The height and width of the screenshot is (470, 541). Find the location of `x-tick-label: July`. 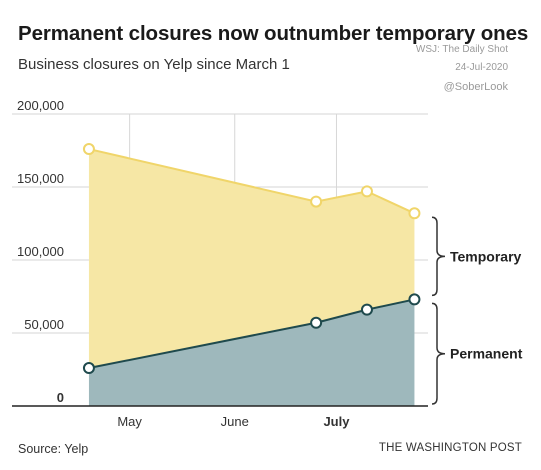

x-tick-label: July is located at coordinates (336, 421).